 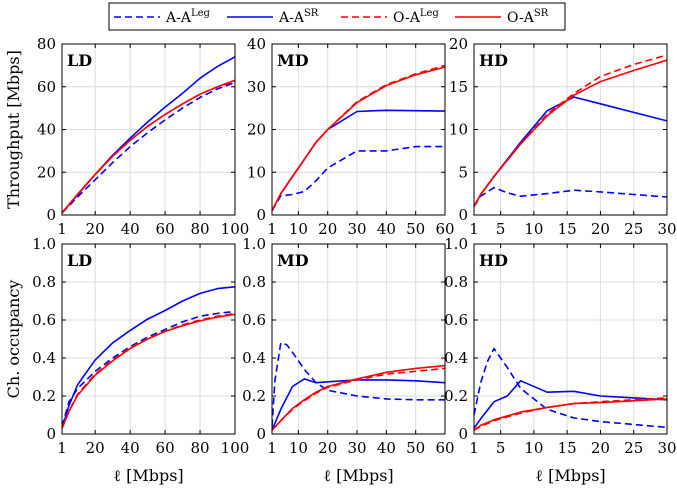 I want to click on legend-entry: O-ASR, so click(x=528, y=17).